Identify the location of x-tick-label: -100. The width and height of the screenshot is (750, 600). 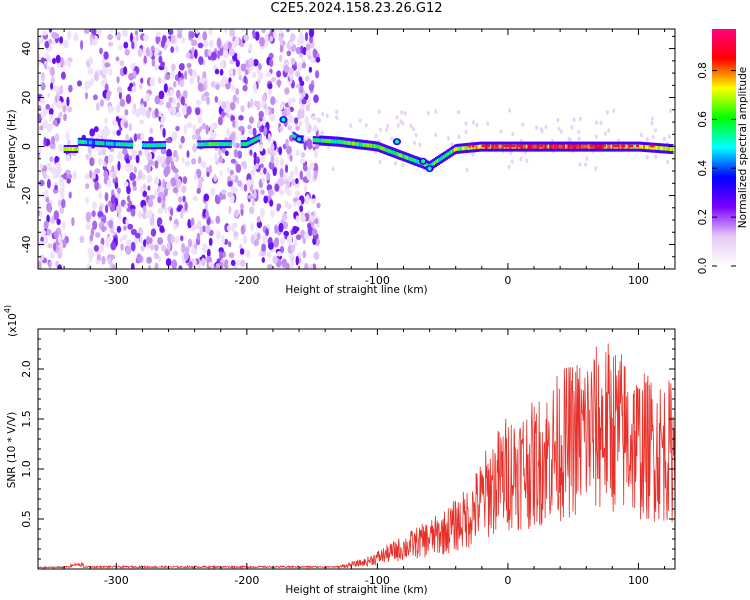
(377, 580).